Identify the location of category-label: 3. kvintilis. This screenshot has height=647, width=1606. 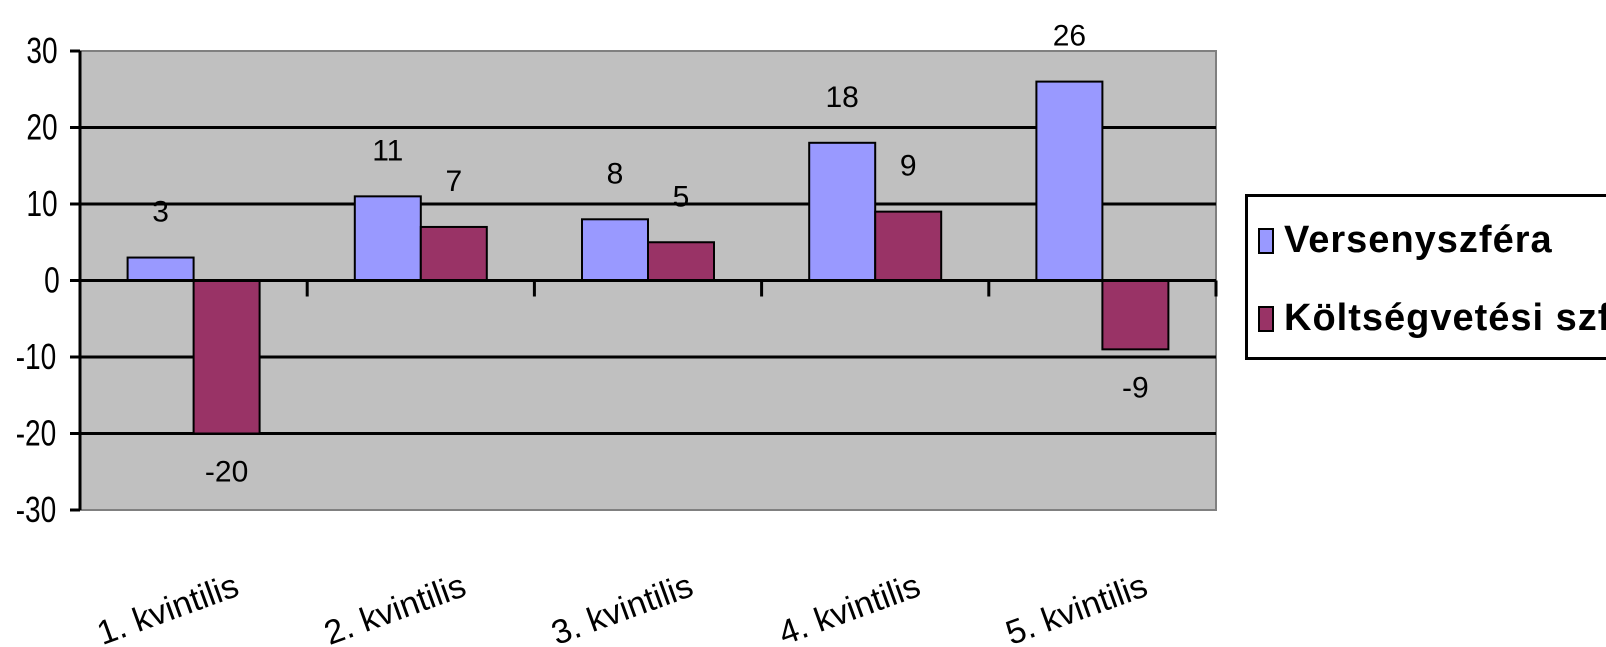
(621, 607).